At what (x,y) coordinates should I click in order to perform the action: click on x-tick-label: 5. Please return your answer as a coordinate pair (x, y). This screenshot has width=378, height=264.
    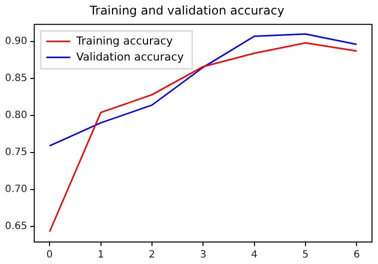
    Looking at the image, I should click on (305, 255).